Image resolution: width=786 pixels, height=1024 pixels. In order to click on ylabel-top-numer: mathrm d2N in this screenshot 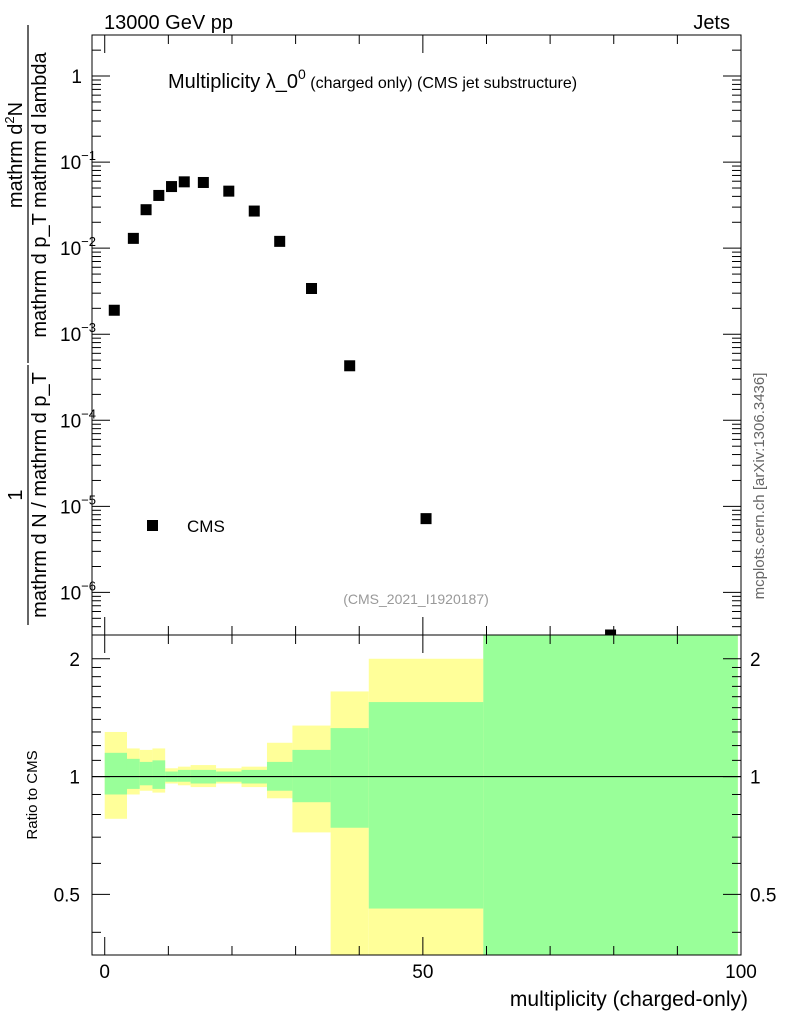, I will do `click(14, 155)`.